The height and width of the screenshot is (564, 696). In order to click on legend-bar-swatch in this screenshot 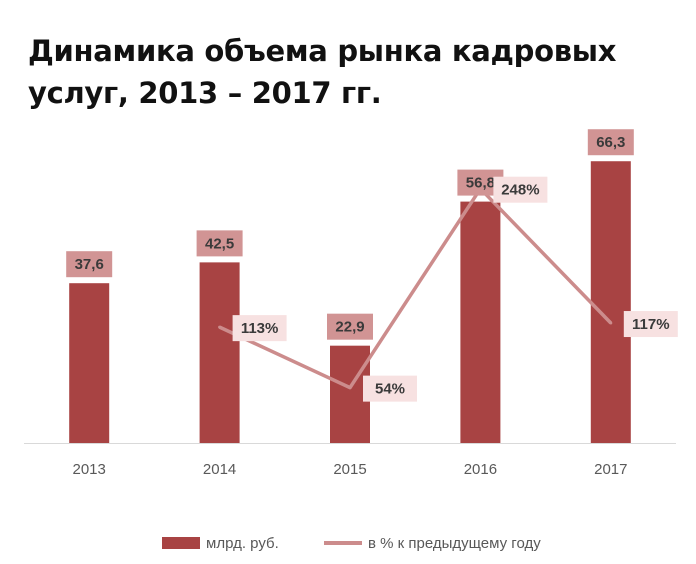, I will do `click(181, 543)`.